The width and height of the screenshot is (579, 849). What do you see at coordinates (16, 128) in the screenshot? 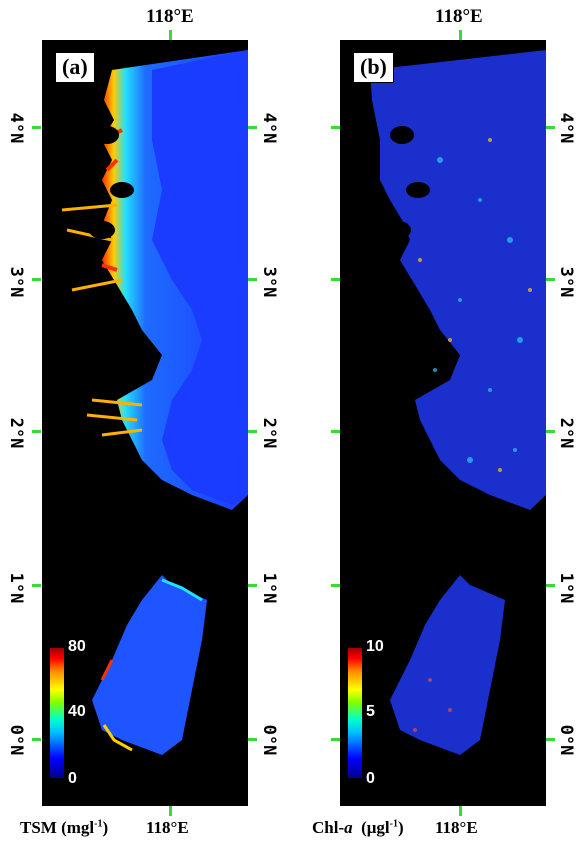
I see `lat-label-4n-left: 4°N` at bounding box center [16, 128].